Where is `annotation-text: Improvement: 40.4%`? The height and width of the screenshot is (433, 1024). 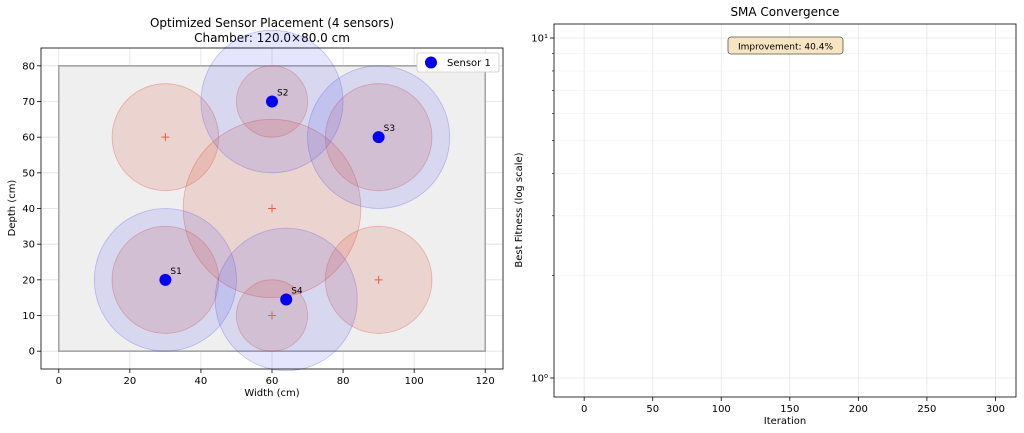 annotation-text: Improvement: 40.4% is located at coordinates (785, 48).